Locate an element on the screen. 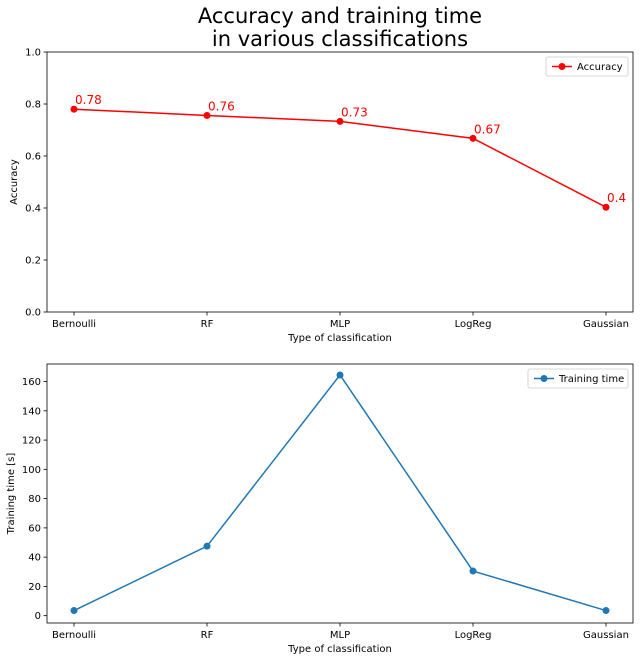 The image size is (640, 661). y-tick-label: 140 is located at coordinates (31, 411).